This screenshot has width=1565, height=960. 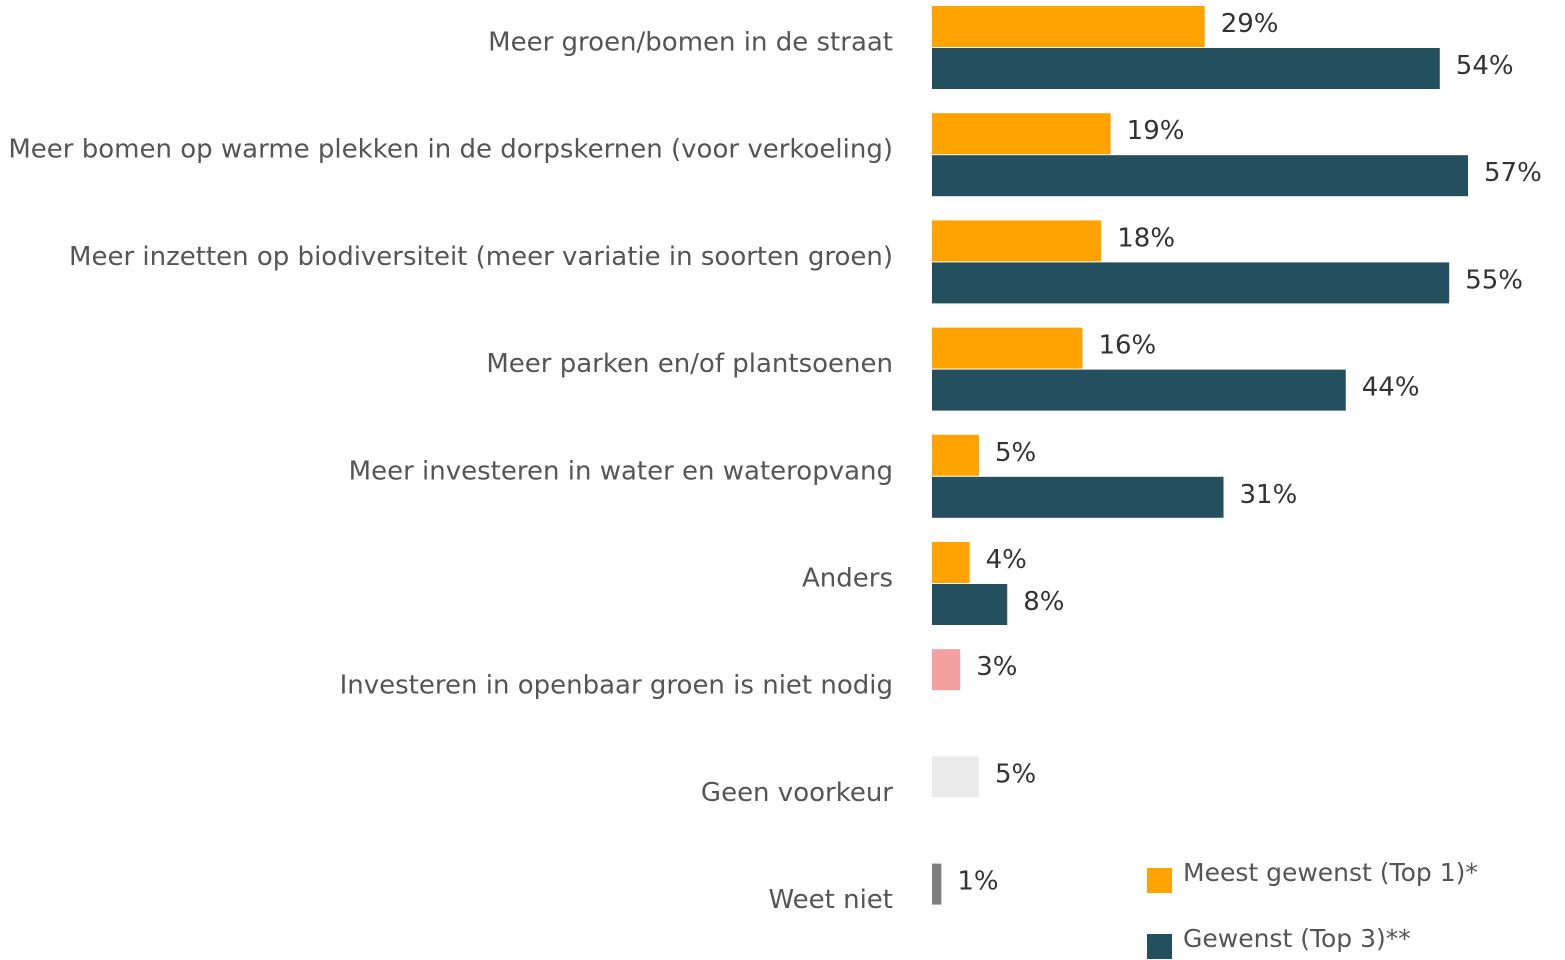 What do you see at coordinates (1330, 872) in the screenshot?
I see `legend-label: Meest gewenst (Top 1)*` at bounding box center [1330, 872].